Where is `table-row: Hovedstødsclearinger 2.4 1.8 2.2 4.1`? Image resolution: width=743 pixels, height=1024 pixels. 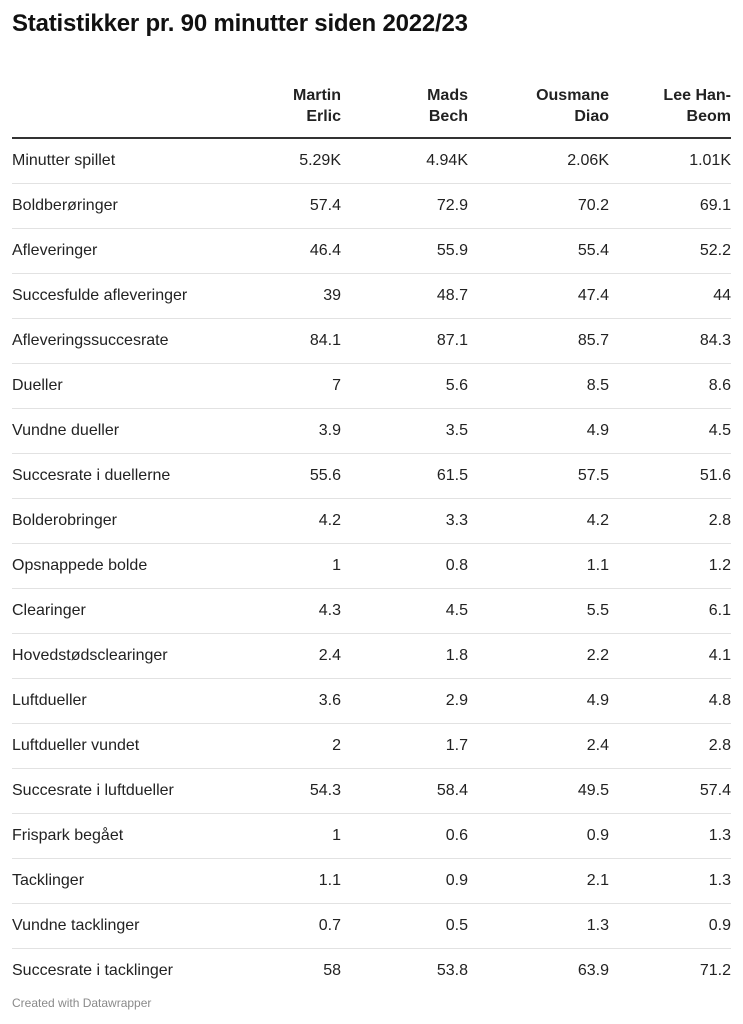
table-row: Hovedstødsclearinger 2.4 1.8 2.2 4.1 is located at coordinates (371, 656).